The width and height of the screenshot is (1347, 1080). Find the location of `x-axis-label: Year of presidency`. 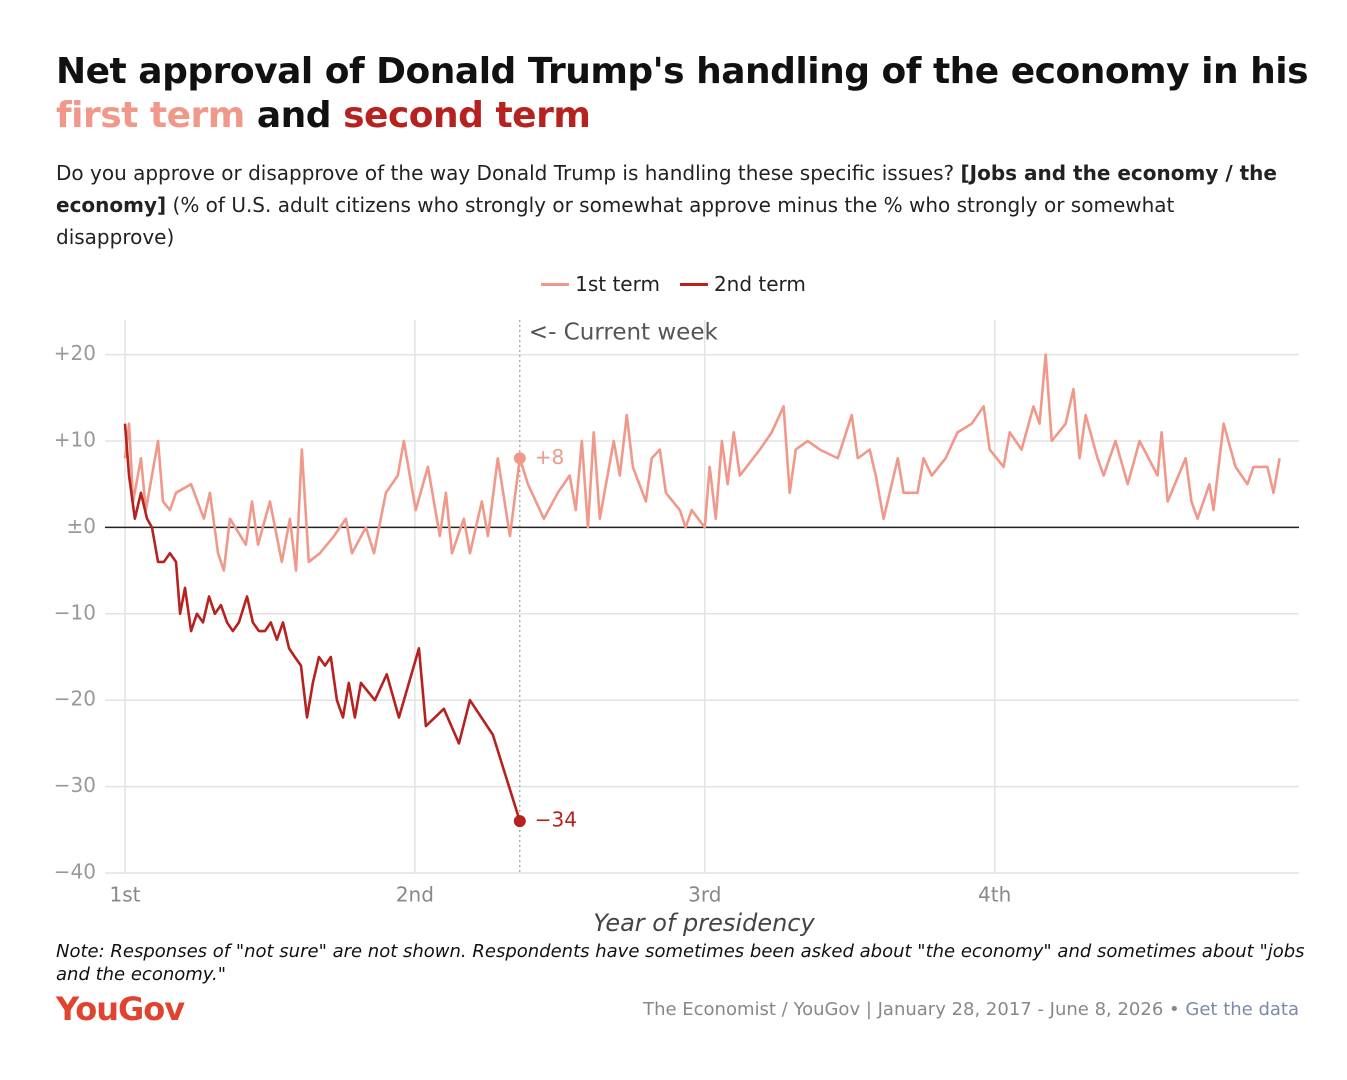

x-axis-label: Year of presidency is located at coordinates (704, 923).